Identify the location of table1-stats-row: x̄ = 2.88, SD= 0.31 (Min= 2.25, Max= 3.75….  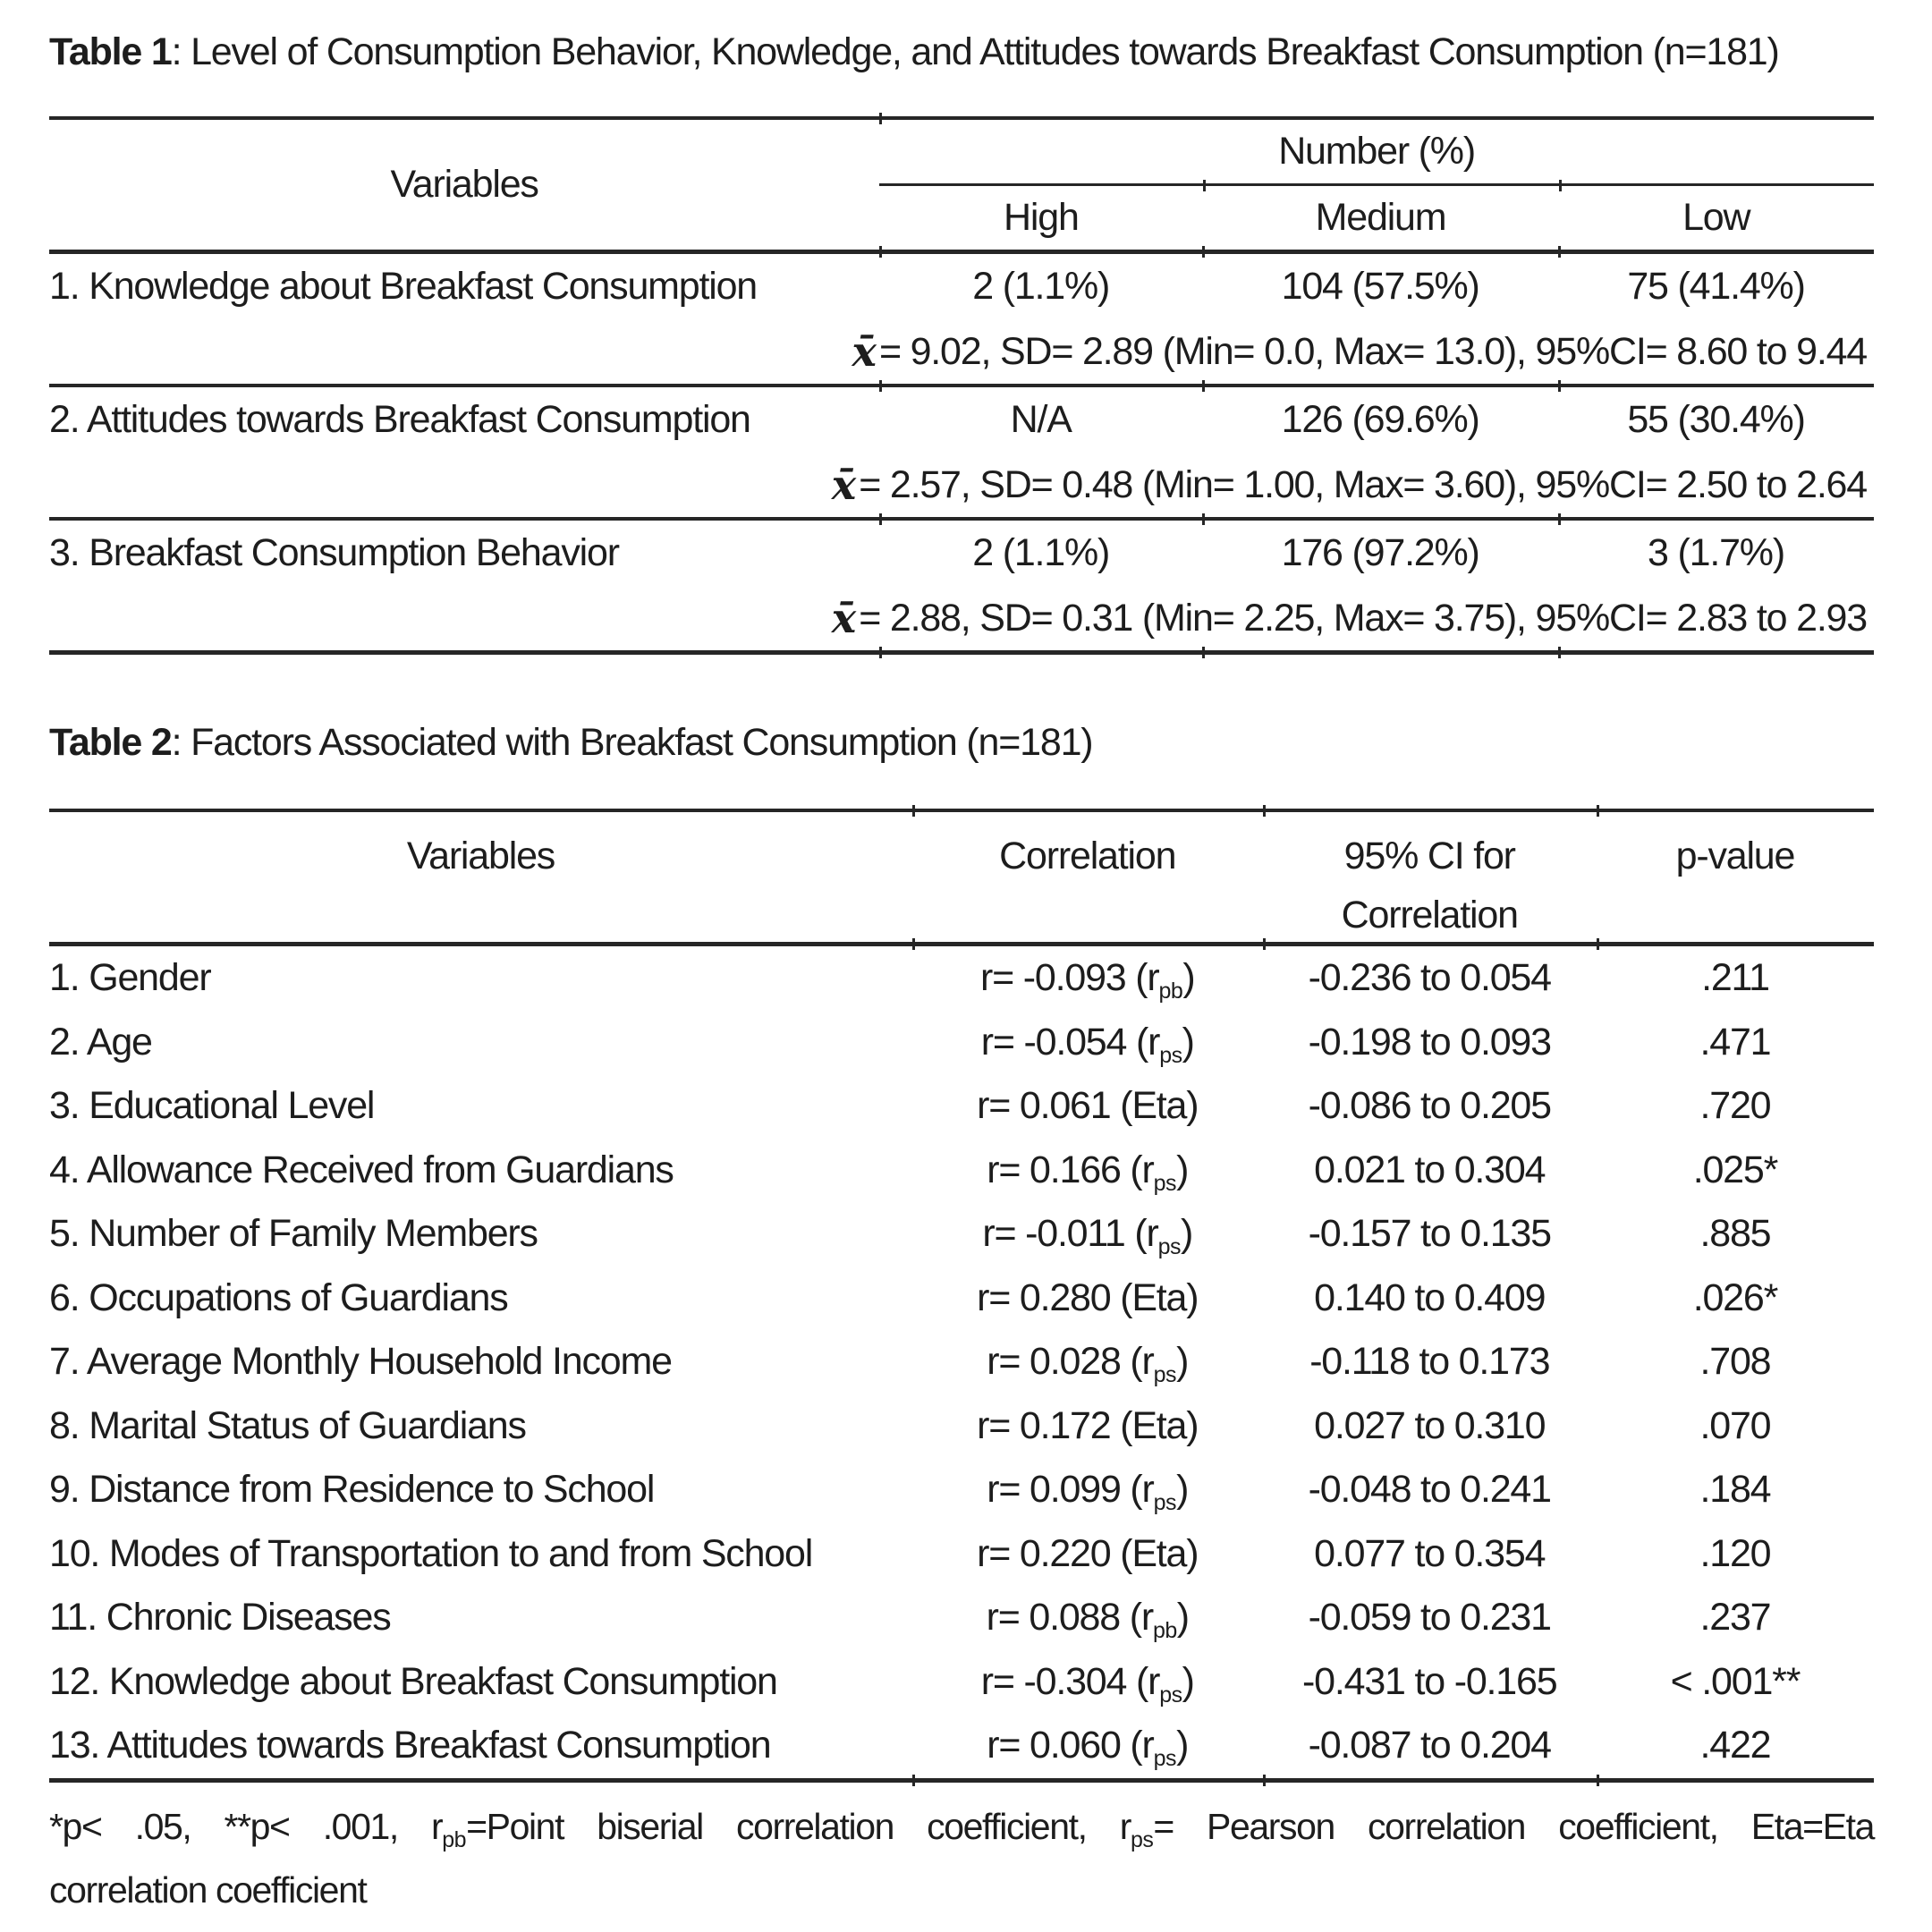
(961, 618).